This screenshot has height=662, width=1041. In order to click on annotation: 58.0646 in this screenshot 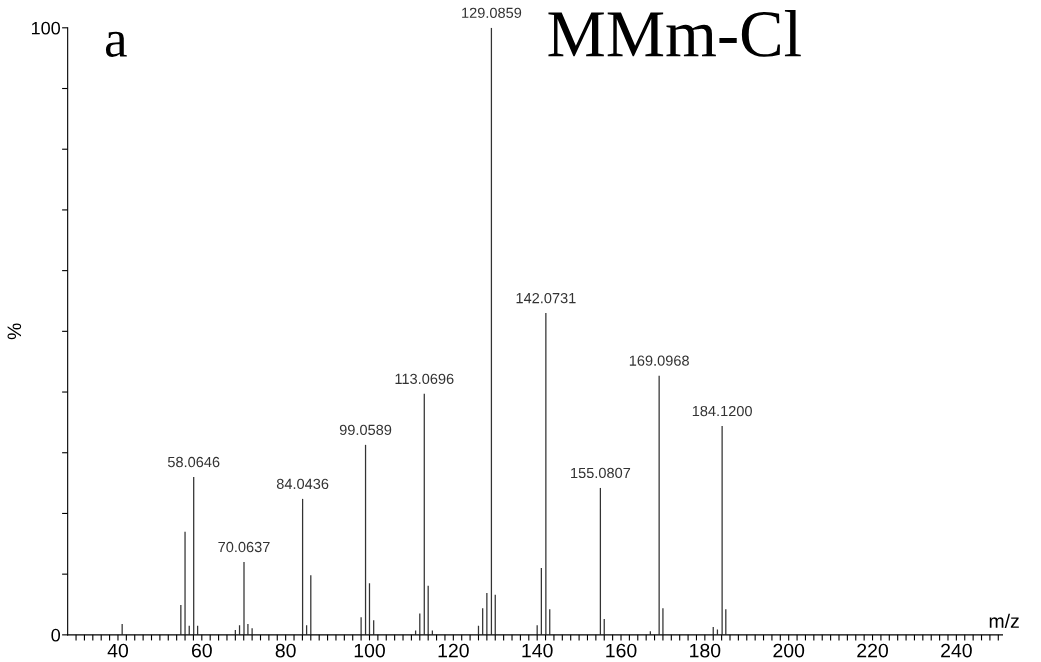, I will do `click(193, 462)`.